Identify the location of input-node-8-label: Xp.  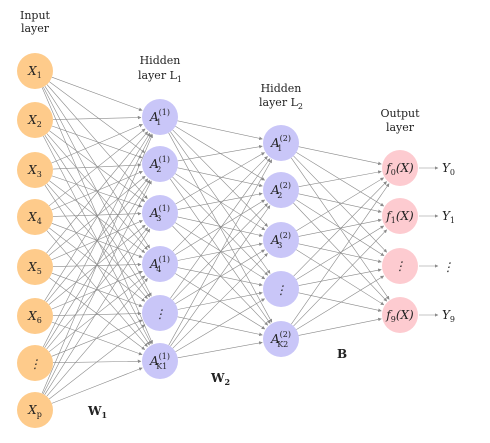
(34, 411).